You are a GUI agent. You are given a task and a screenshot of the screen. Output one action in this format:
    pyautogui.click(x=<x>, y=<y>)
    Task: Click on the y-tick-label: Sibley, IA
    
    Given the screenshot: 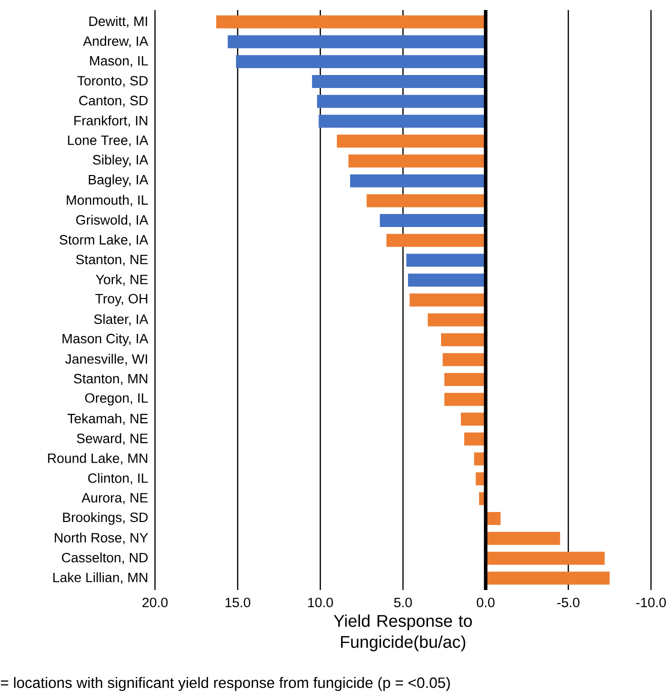 What is the action you would take?
    pyautogui.click(x=120, y=161)
    